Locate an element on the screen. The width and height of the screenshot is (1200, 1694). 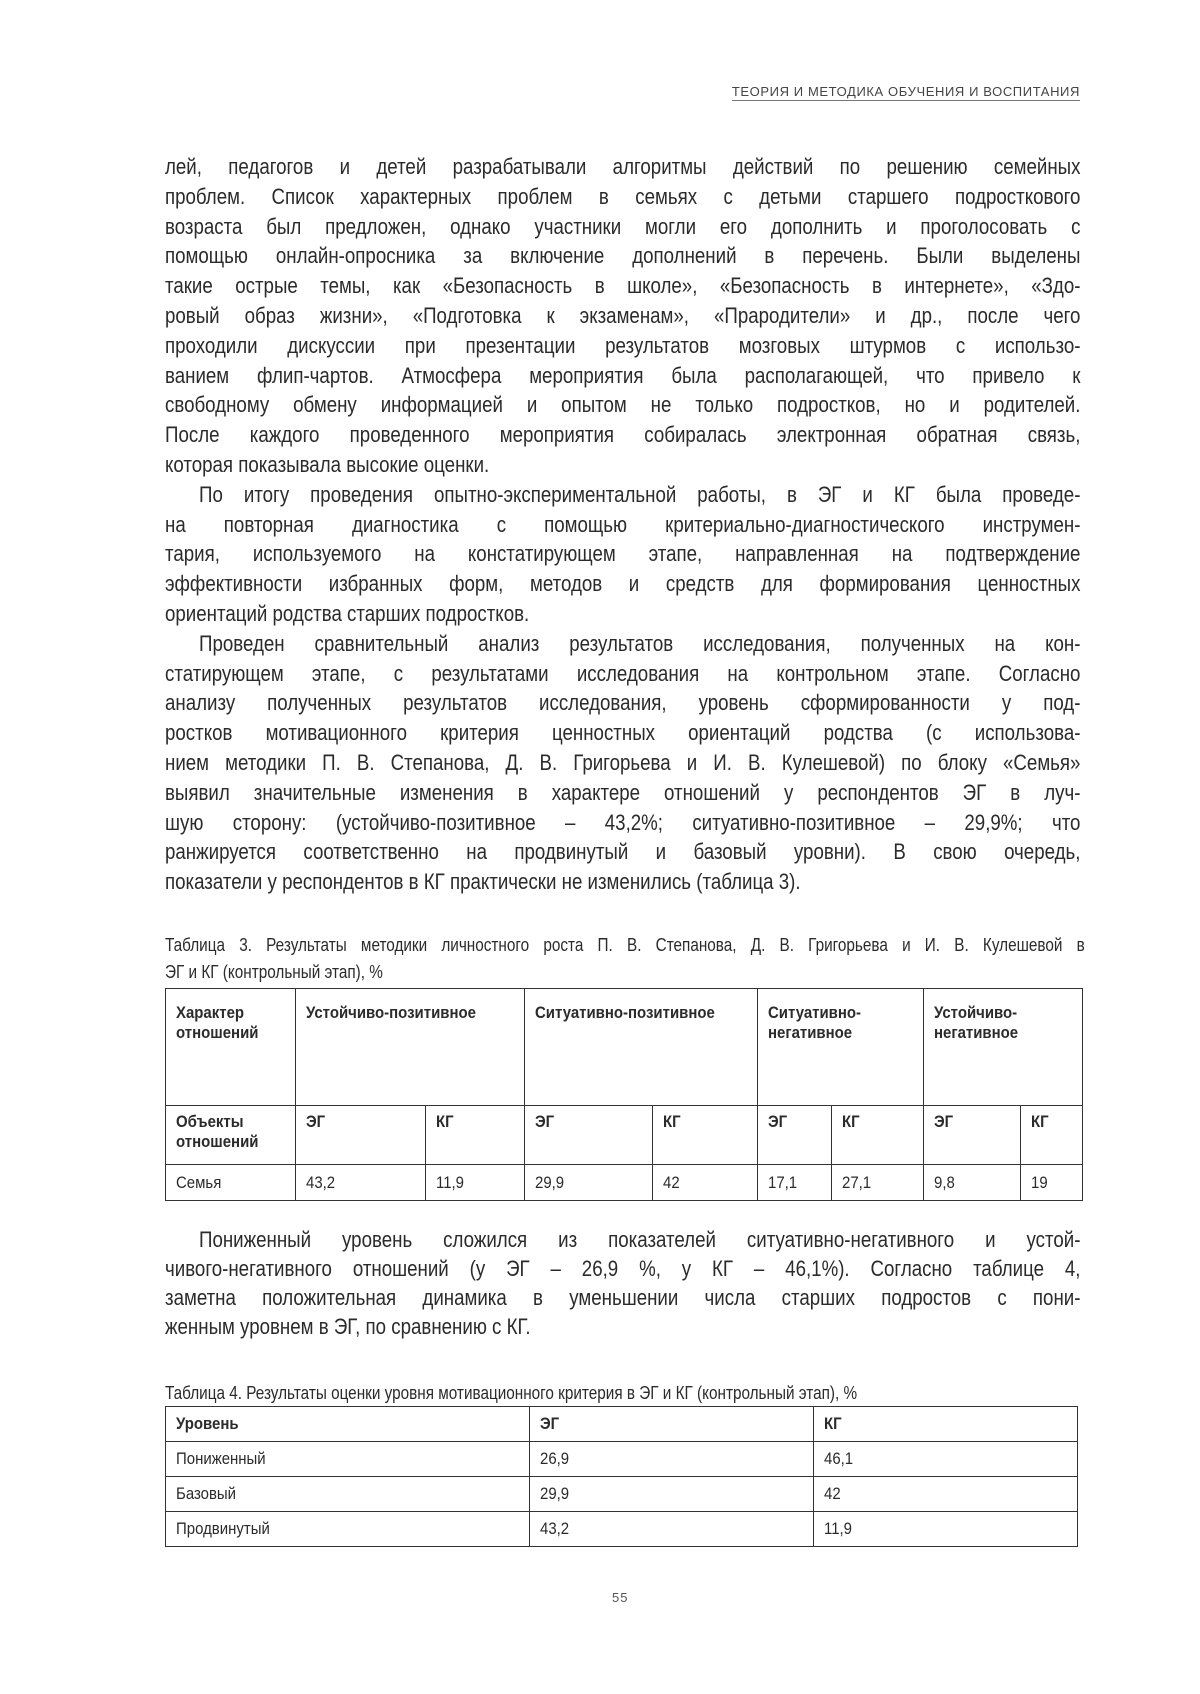
text-line: ориентаций родства старших подростков. is located at coordinates (347, 613).